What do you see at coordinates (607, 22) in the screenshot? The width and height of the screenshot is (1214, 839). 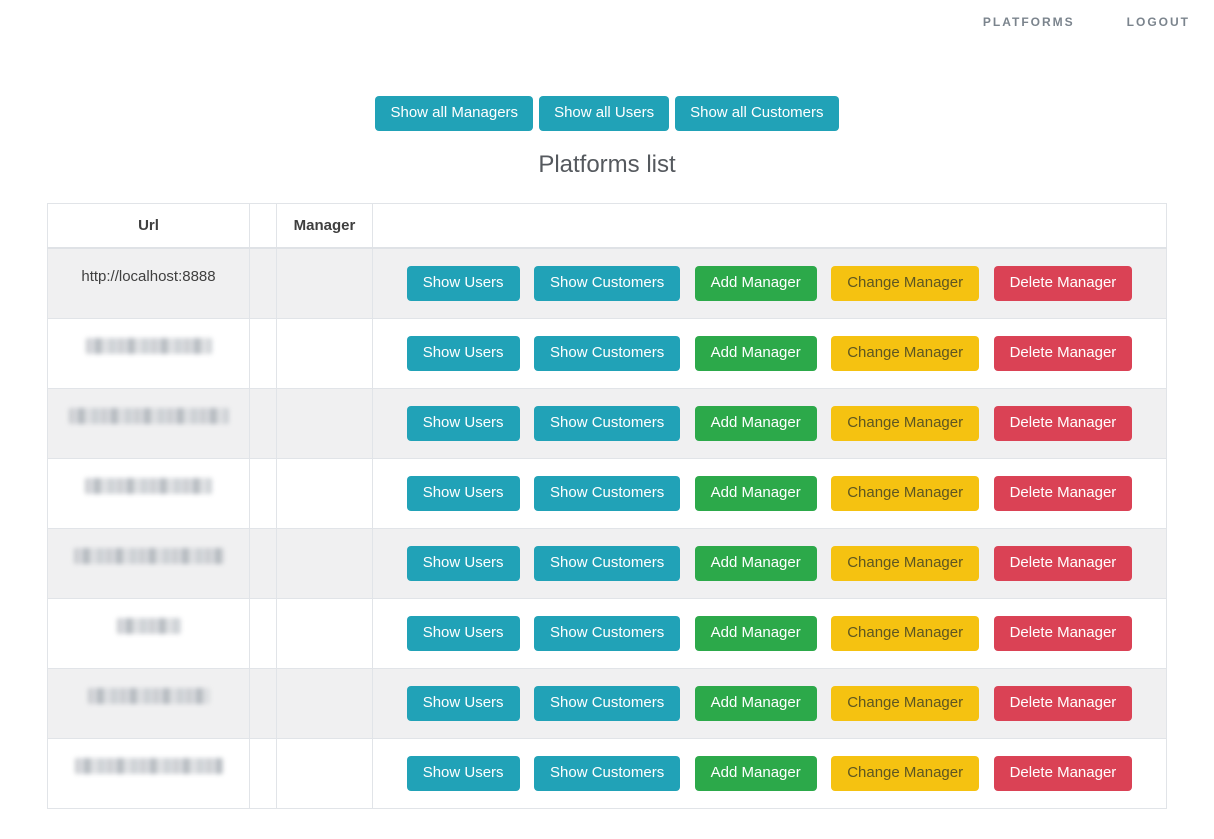 I see `top-nav: PLATFORMS LOGOUT` at bounding box center [607, 22].